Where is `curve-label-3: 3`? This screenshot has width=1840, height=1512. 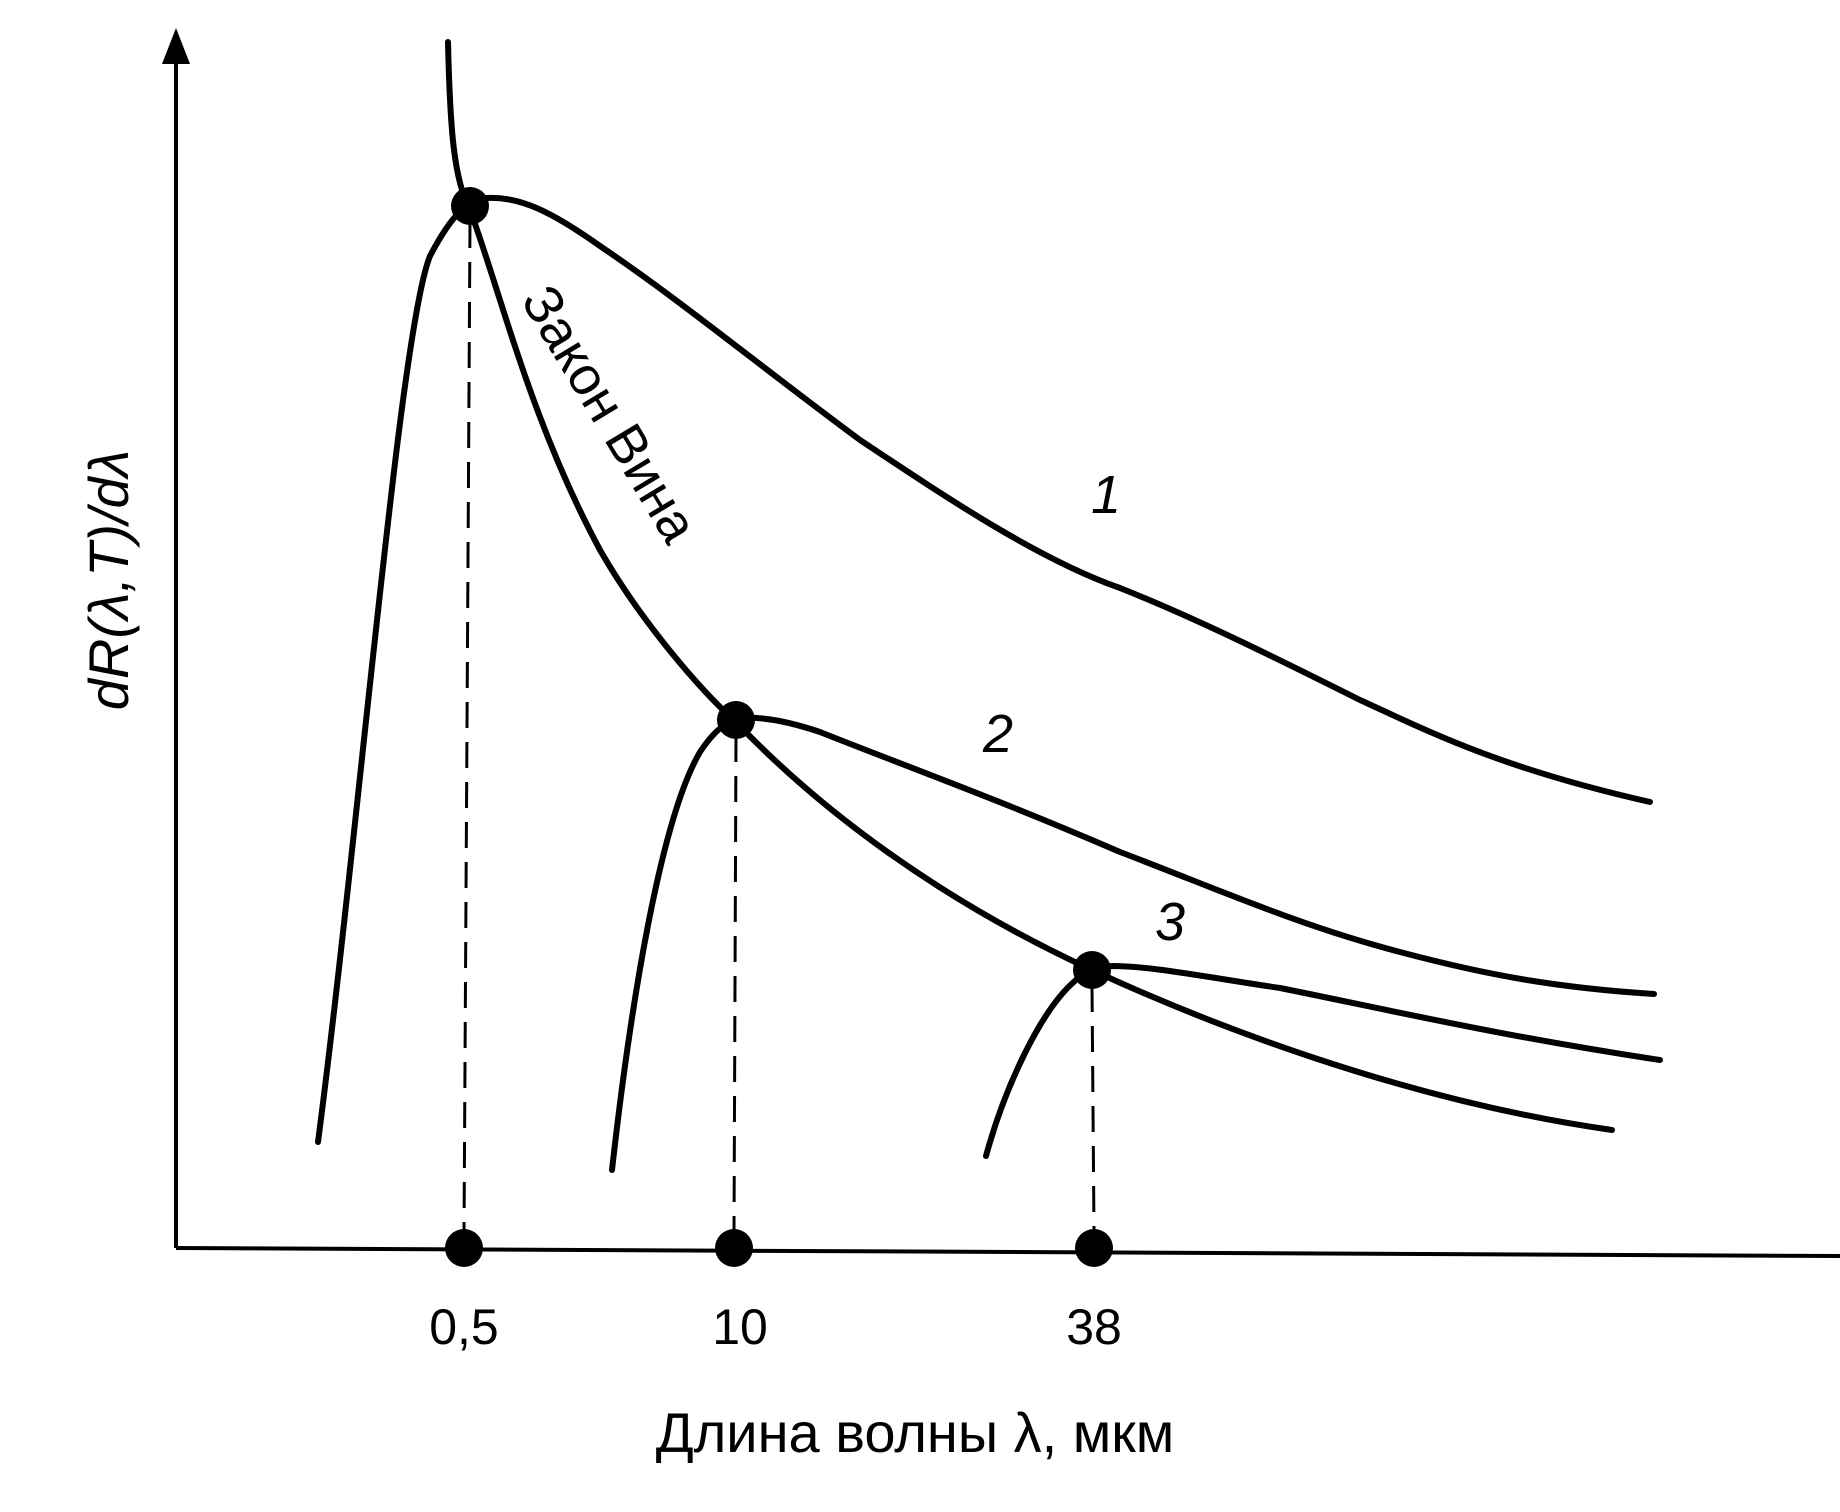
curve-label-3: 3 is located at coordinates (1170, 922).